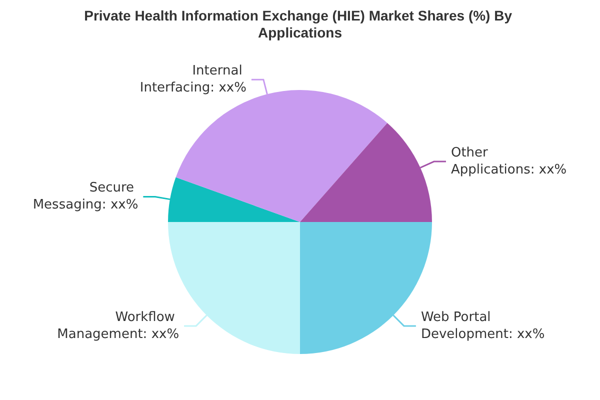  I want to click on chart-title: Private Health Information Exchange (HIE) Market Shares (%) By Applications, so click(300, 24).